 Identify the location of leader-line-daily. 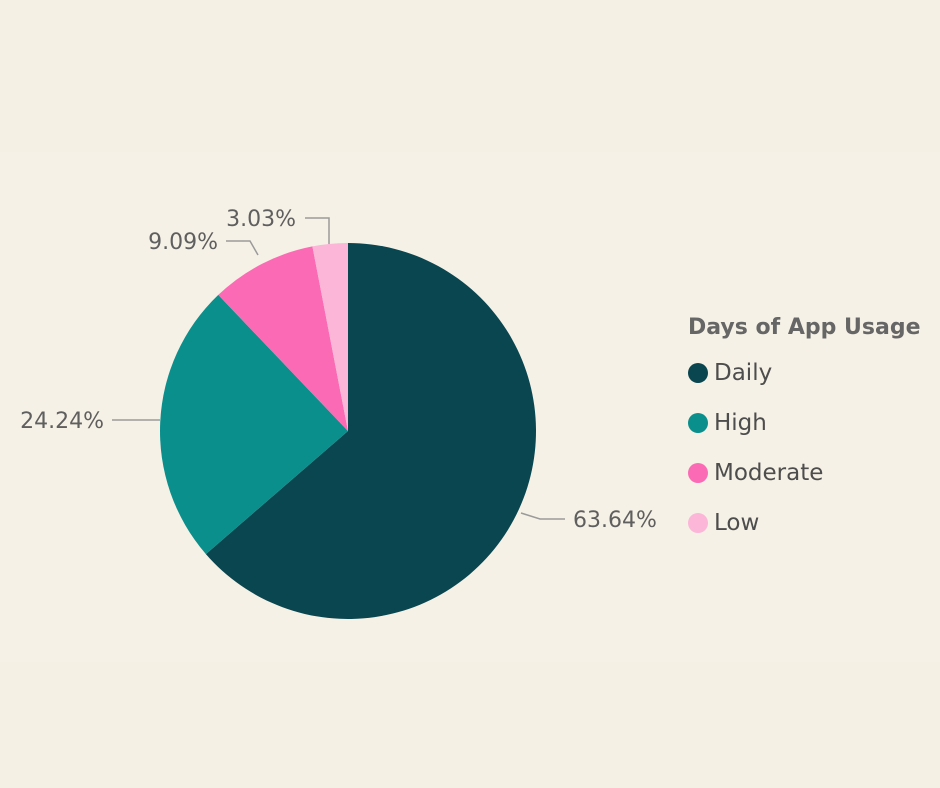
(542, 516).